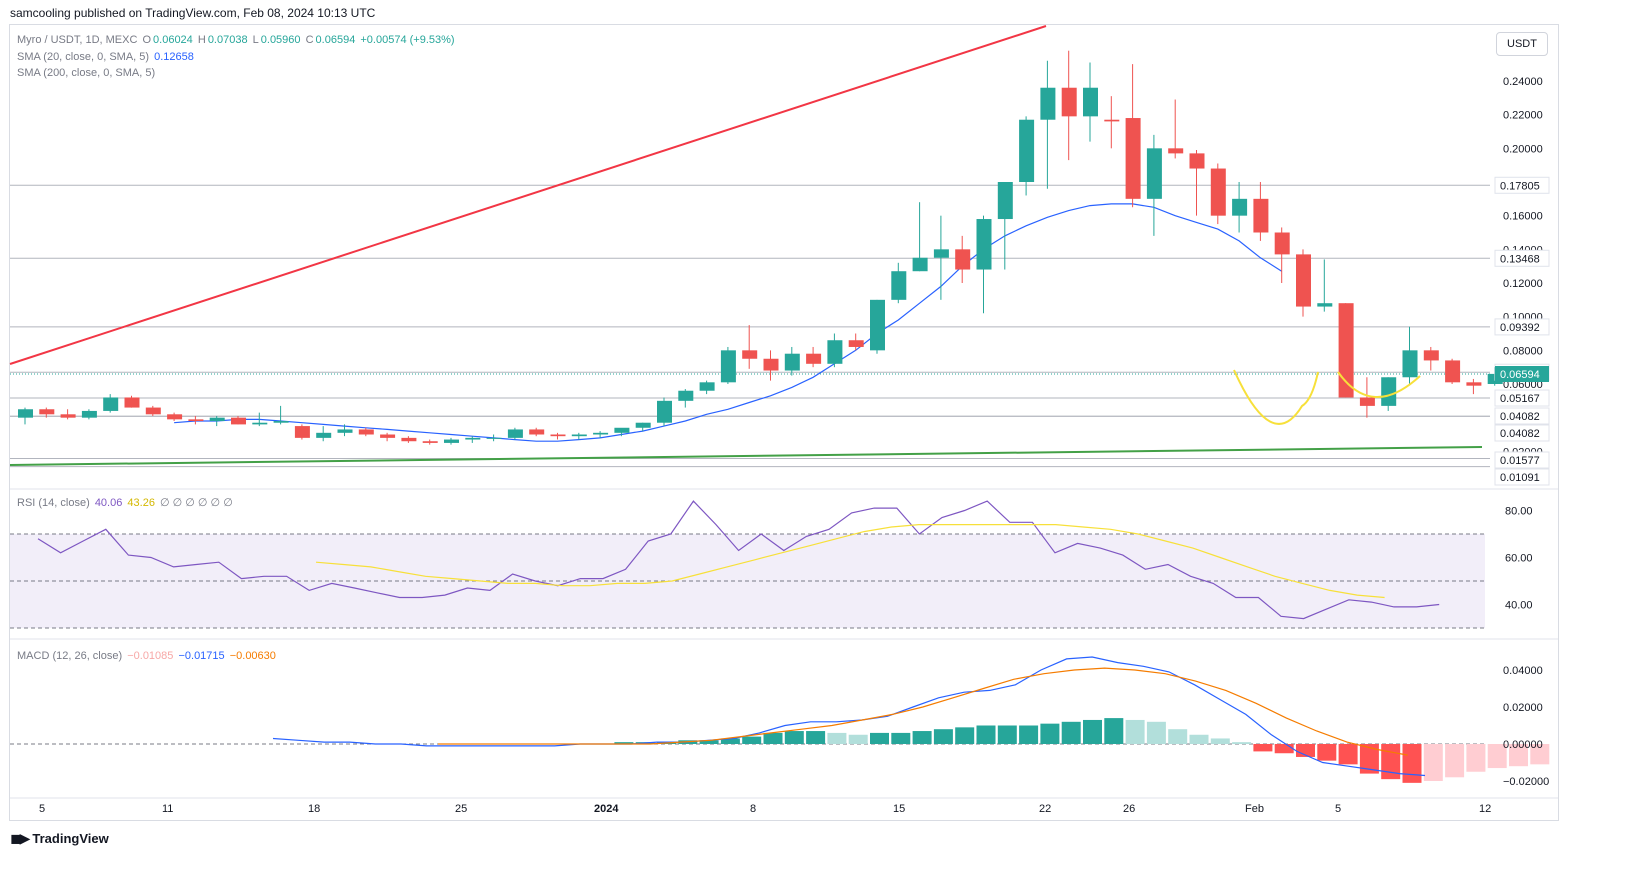 The height and width of the screenshot is (891, 1634). I want to click on legend-h-value: 0.07038, so click(227, 40).